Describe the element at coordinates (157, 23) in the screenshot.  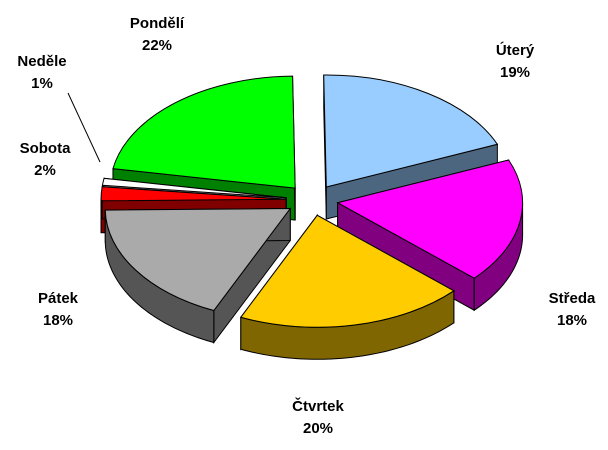
I see `slice-label: Pondělí` at that location.